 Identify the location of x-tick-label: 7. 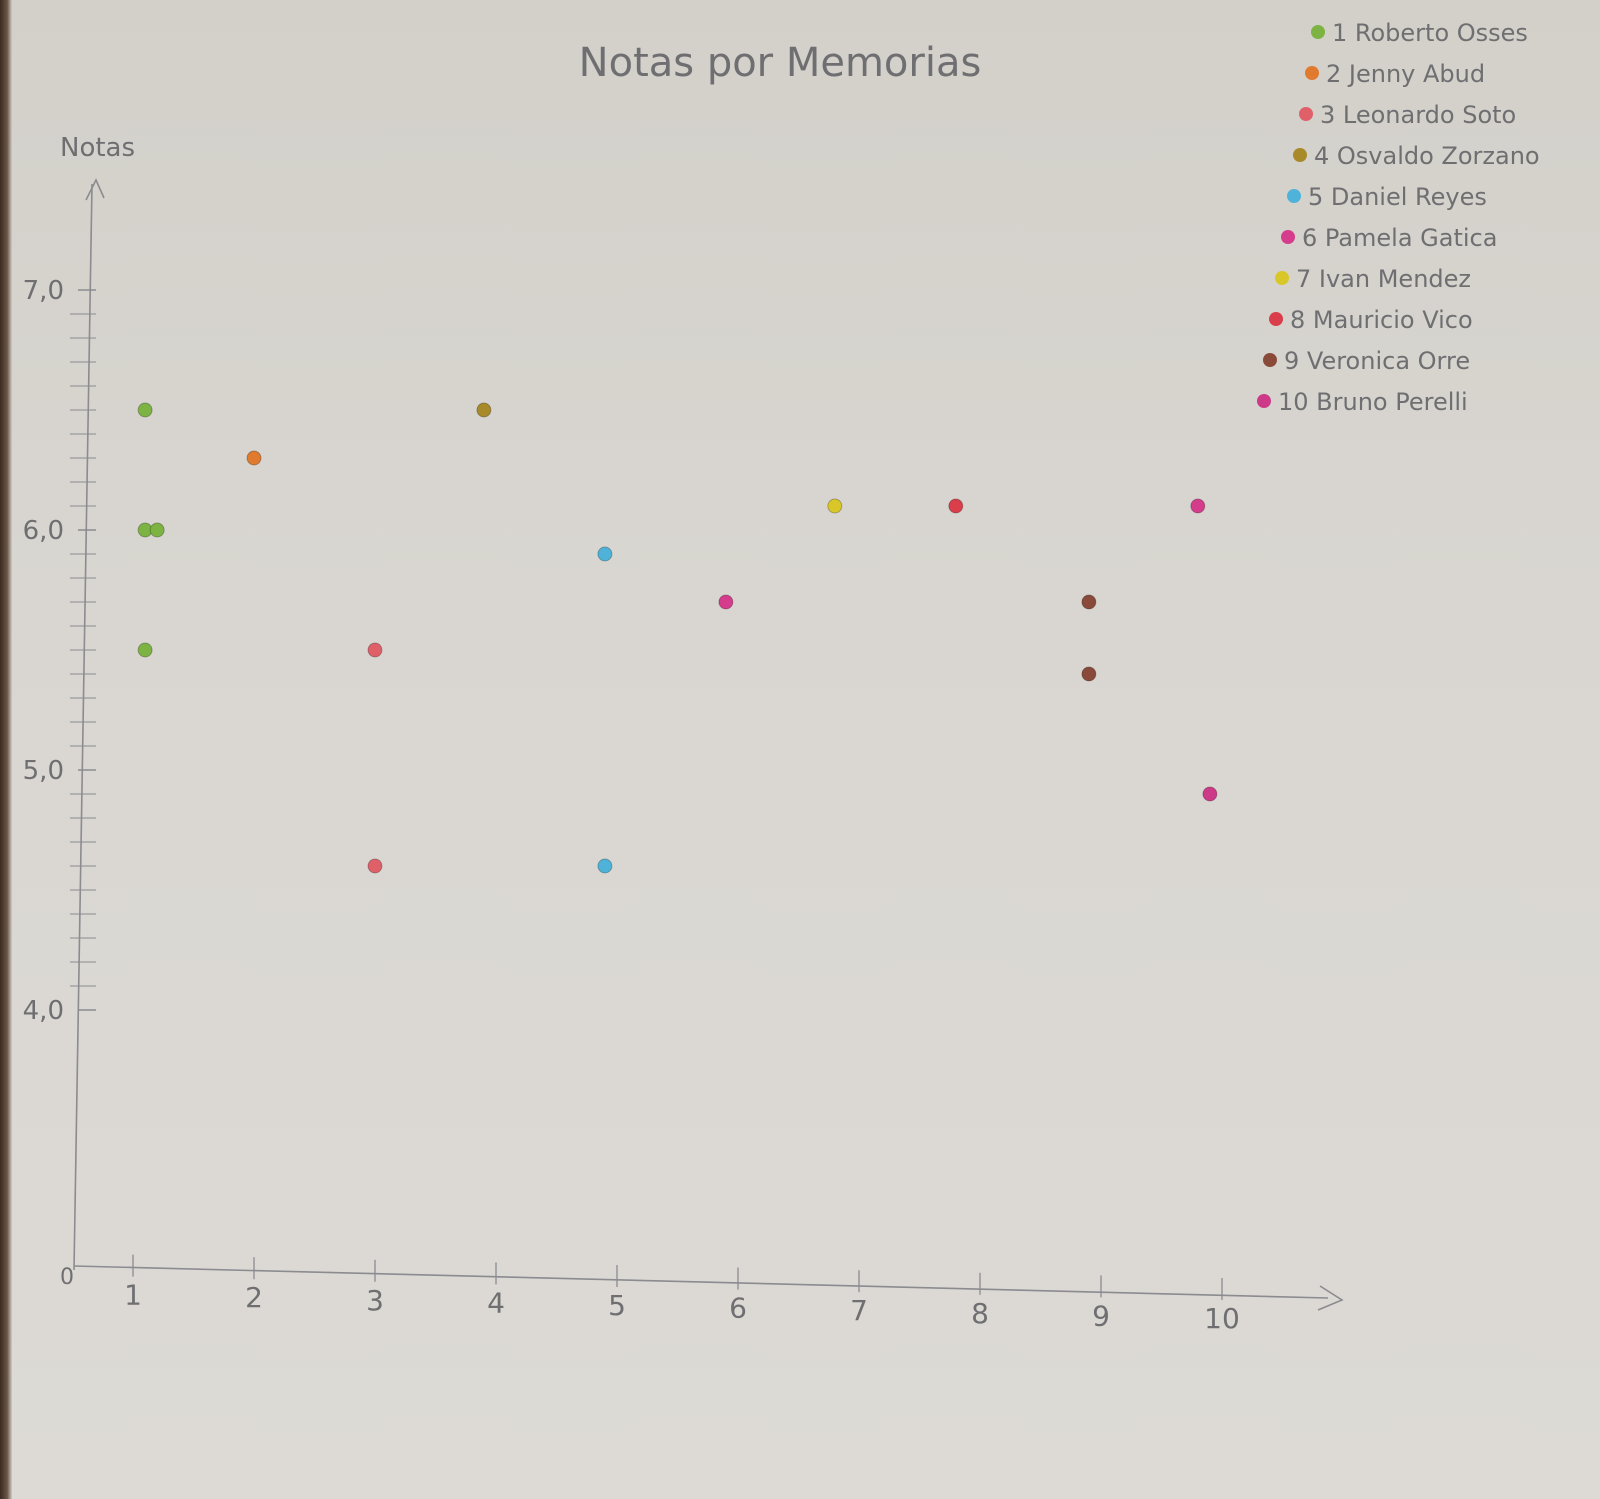
(859, 1310).